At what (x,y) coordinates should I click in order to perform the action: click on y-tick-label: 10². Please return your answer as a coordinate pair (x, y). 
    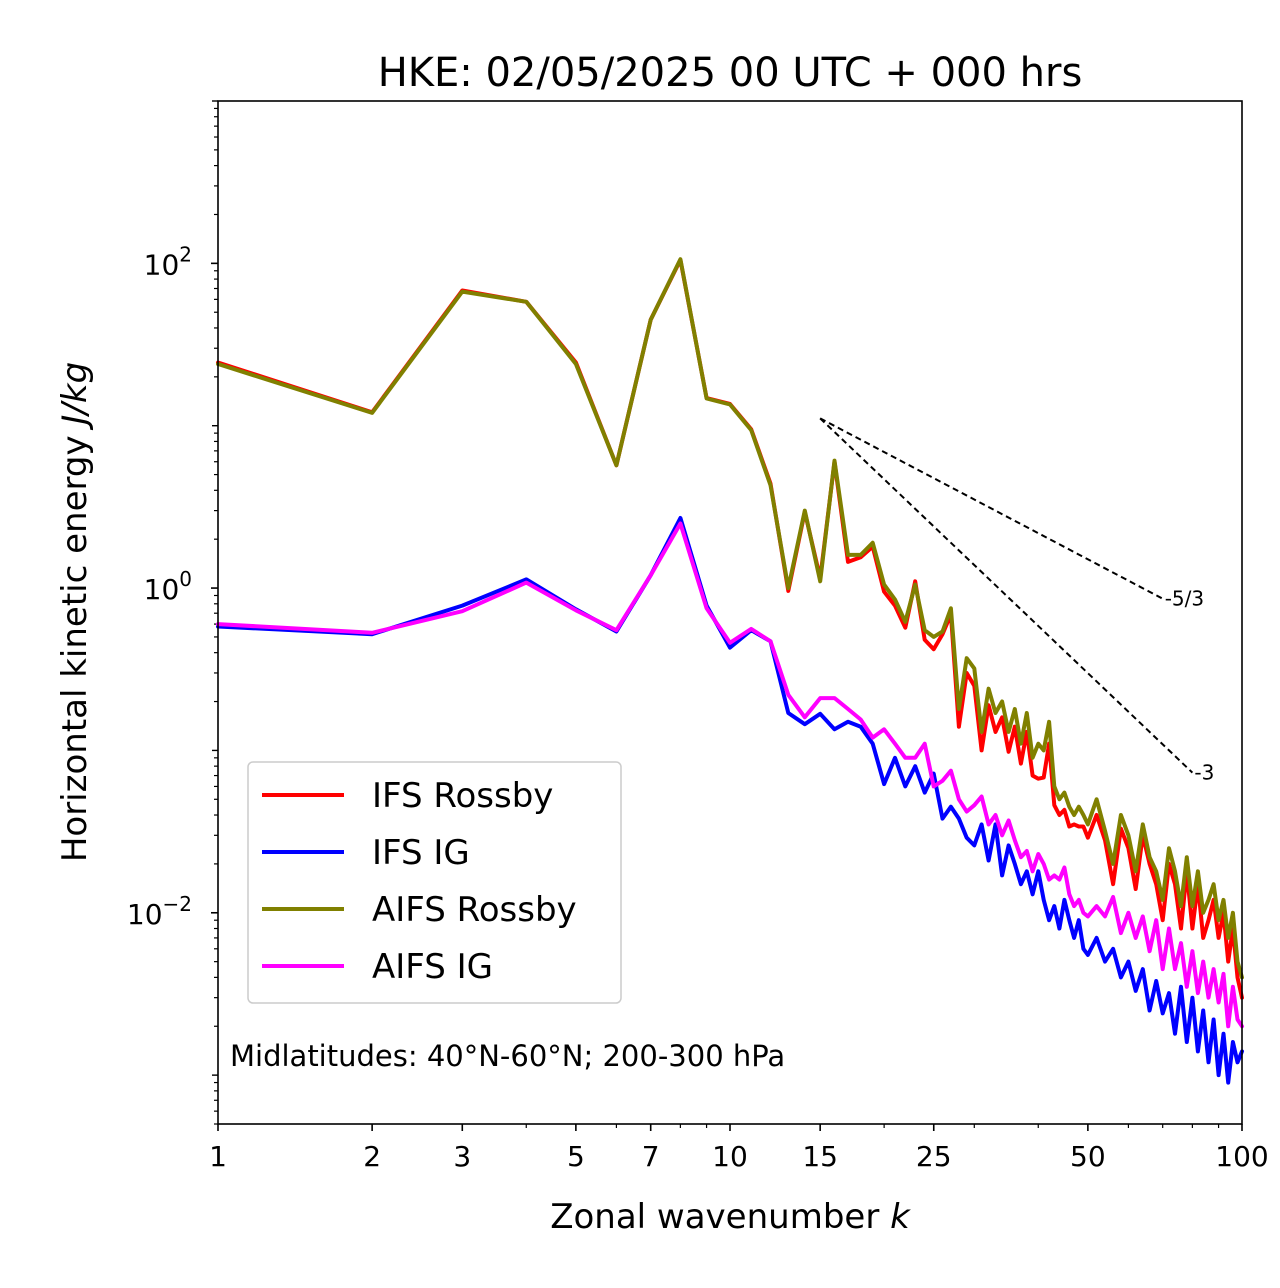
    Looking at the image, I should click on (168, 261).